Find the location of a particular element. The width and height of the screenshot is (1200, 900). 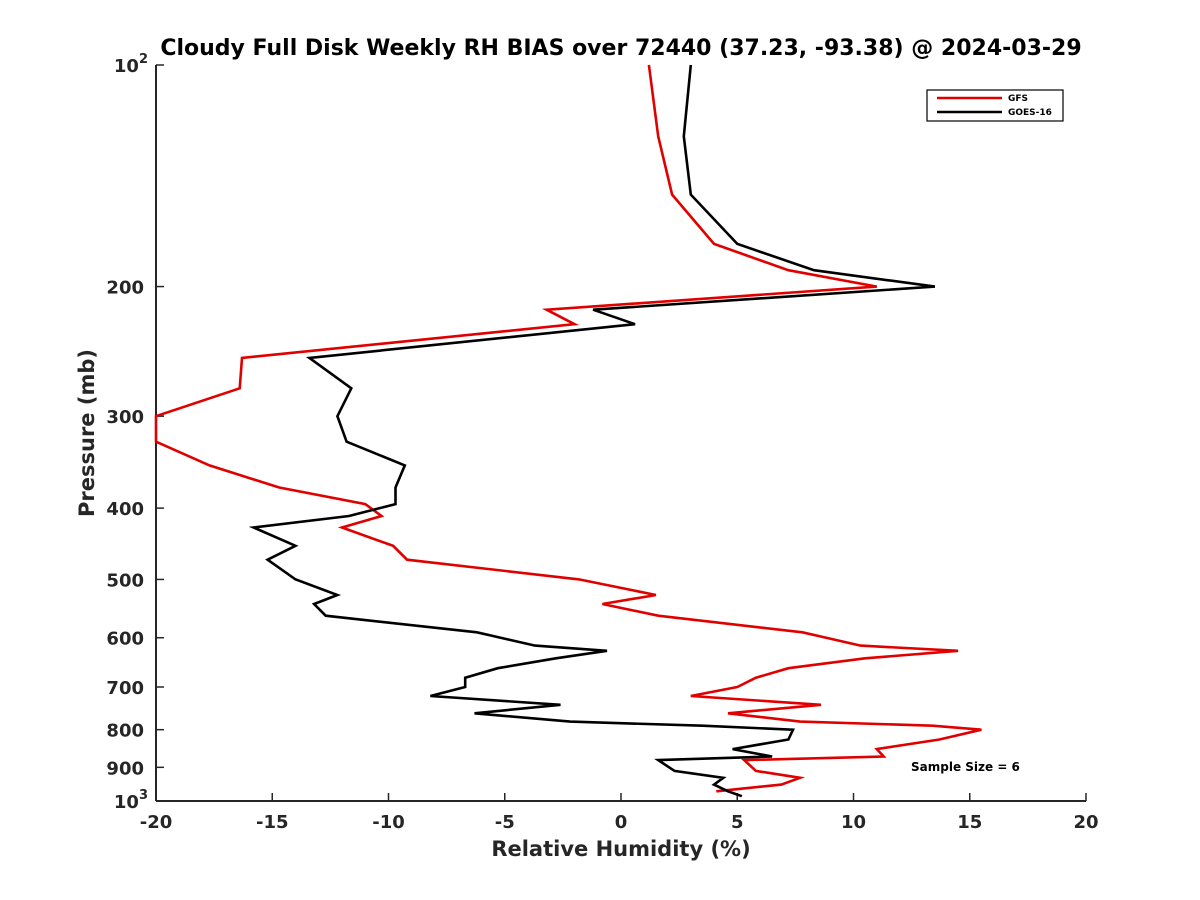

legend-label-gfs: GFS is located at coordinates (1018, 99).